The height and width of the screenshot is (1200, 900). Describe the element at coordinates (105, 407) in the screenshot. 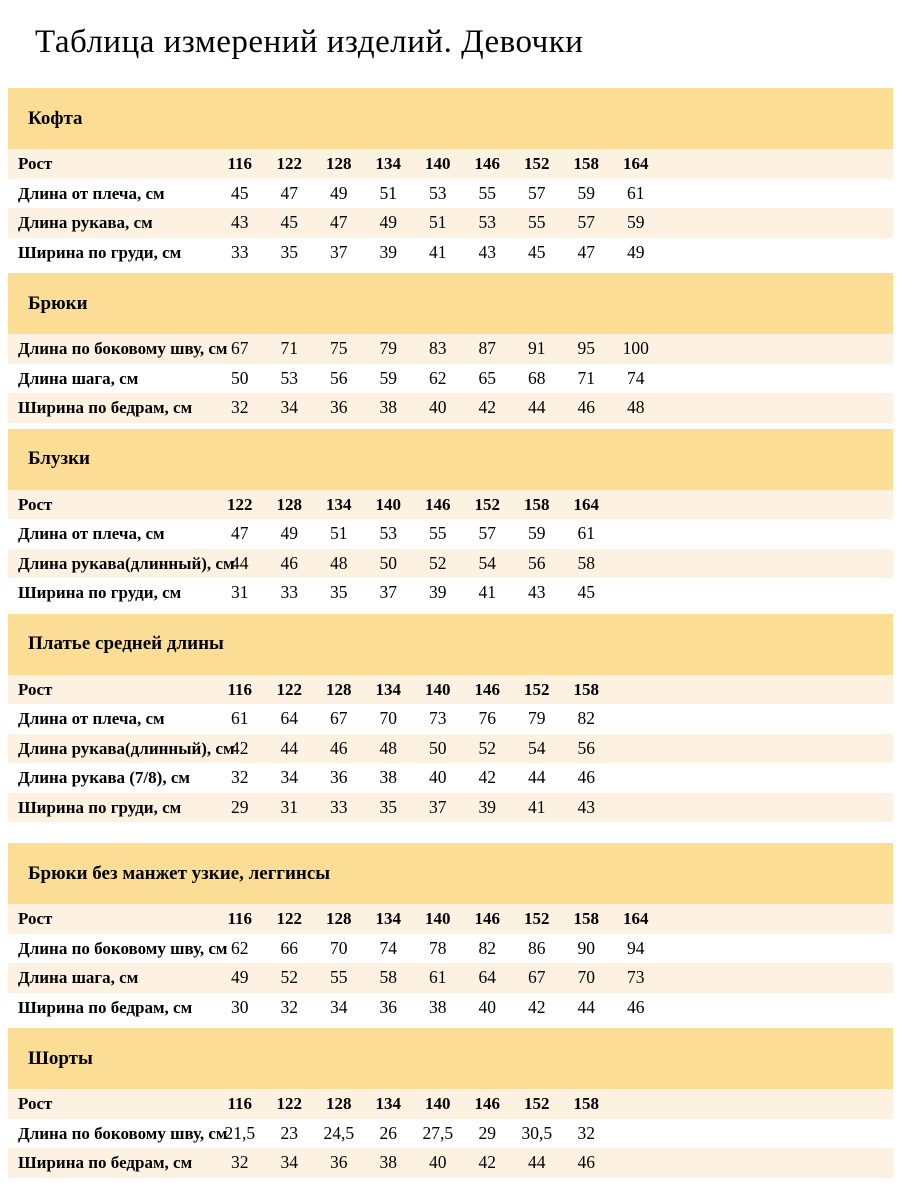

I see `row-label: Ширина по бедрам, см` at that location.